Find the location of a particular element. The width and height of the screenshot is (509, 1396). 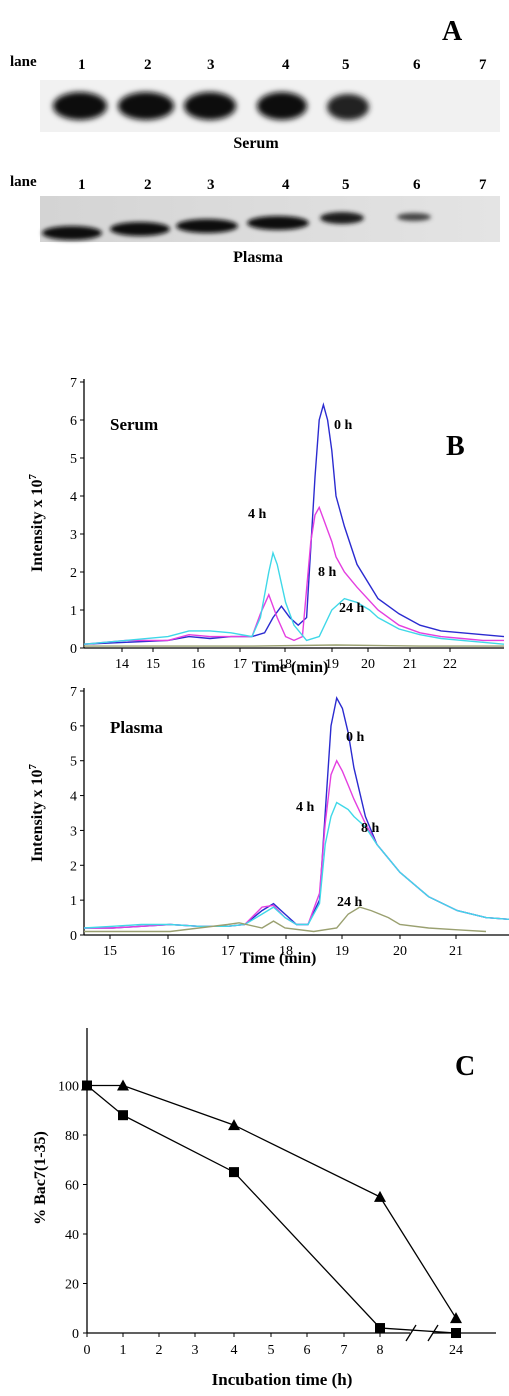

c-y-tick-label-5: 100 is located at coordinates (68, 1087).